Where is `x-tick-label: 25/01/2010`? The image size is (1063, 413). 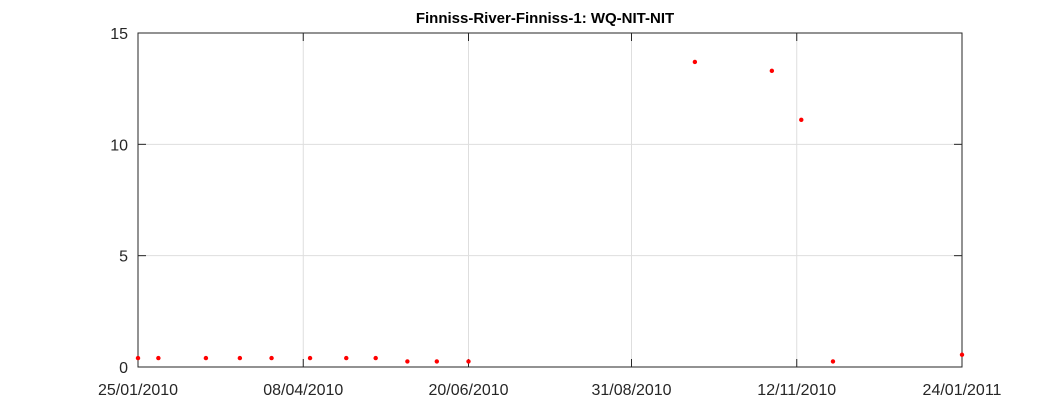 x-tick-label: 25/01/2010 is located at coordinates (138, 390).